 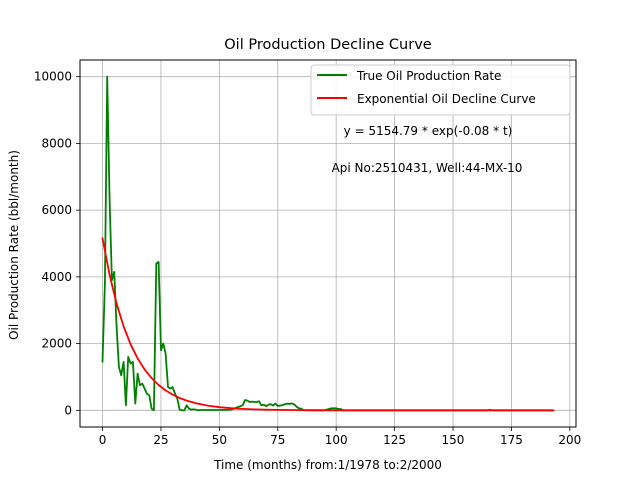 What do you see at coordinates (446, 99) in the screenshot?
I see `legend-label-exponential-curve: Exponential Oil Decline Curve` at bounding box center [446, 99].